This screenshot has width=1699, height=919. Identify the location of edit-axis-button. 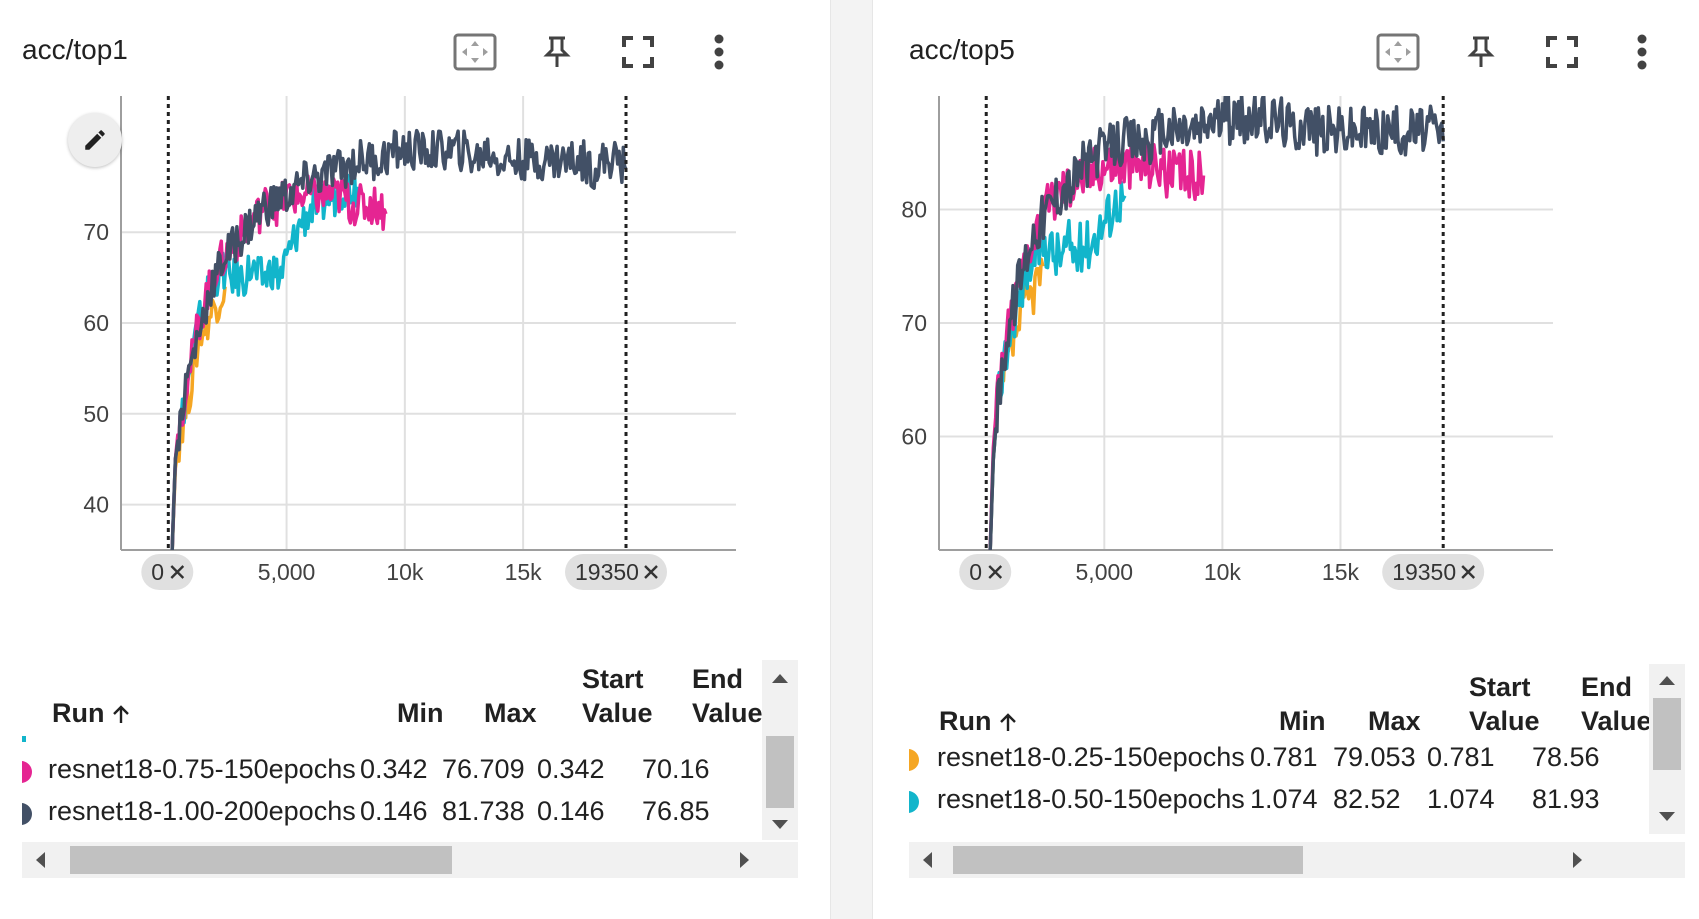
(95, 140).